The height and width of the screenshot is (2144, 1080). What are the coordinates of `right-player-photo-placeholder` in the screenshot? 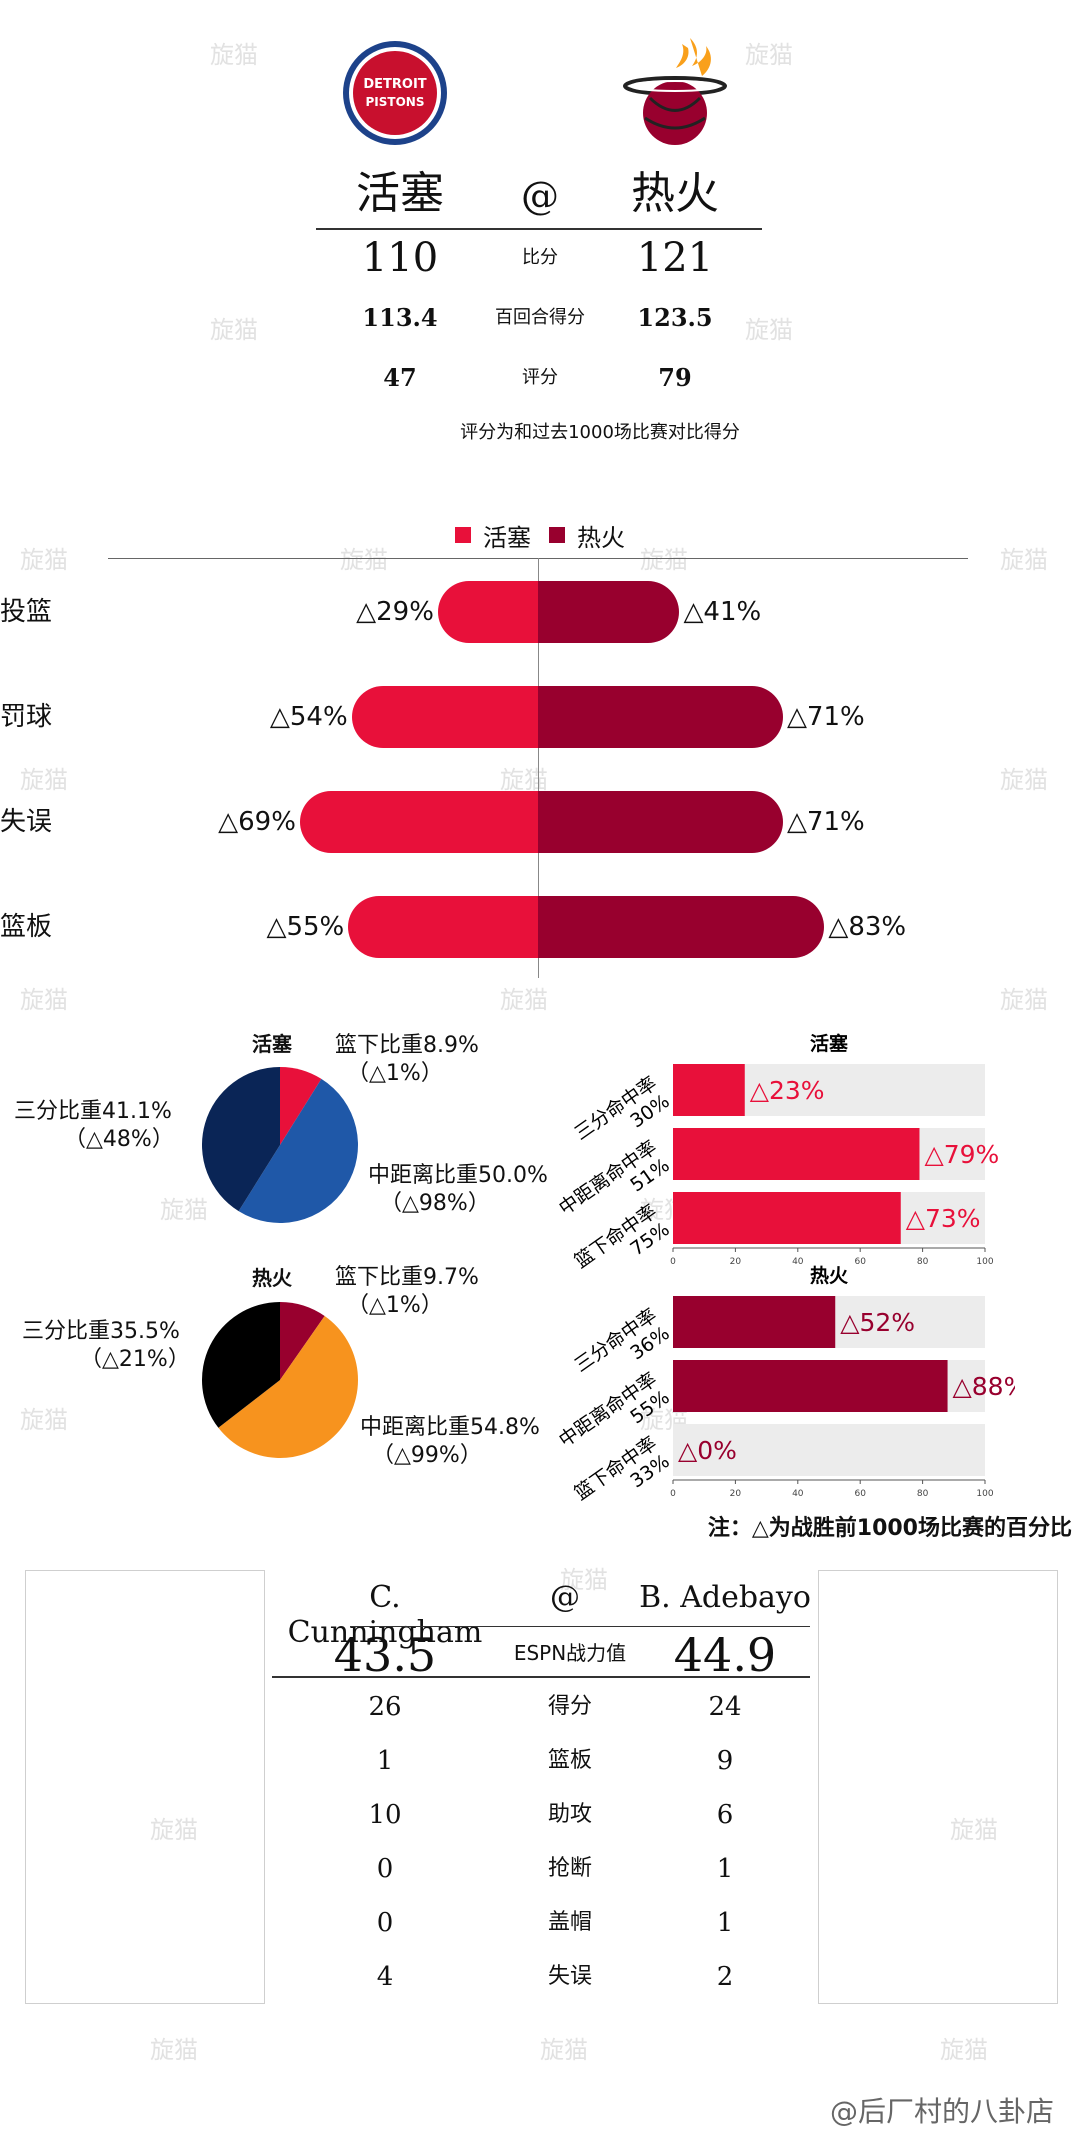 It's located at (938, 1787).